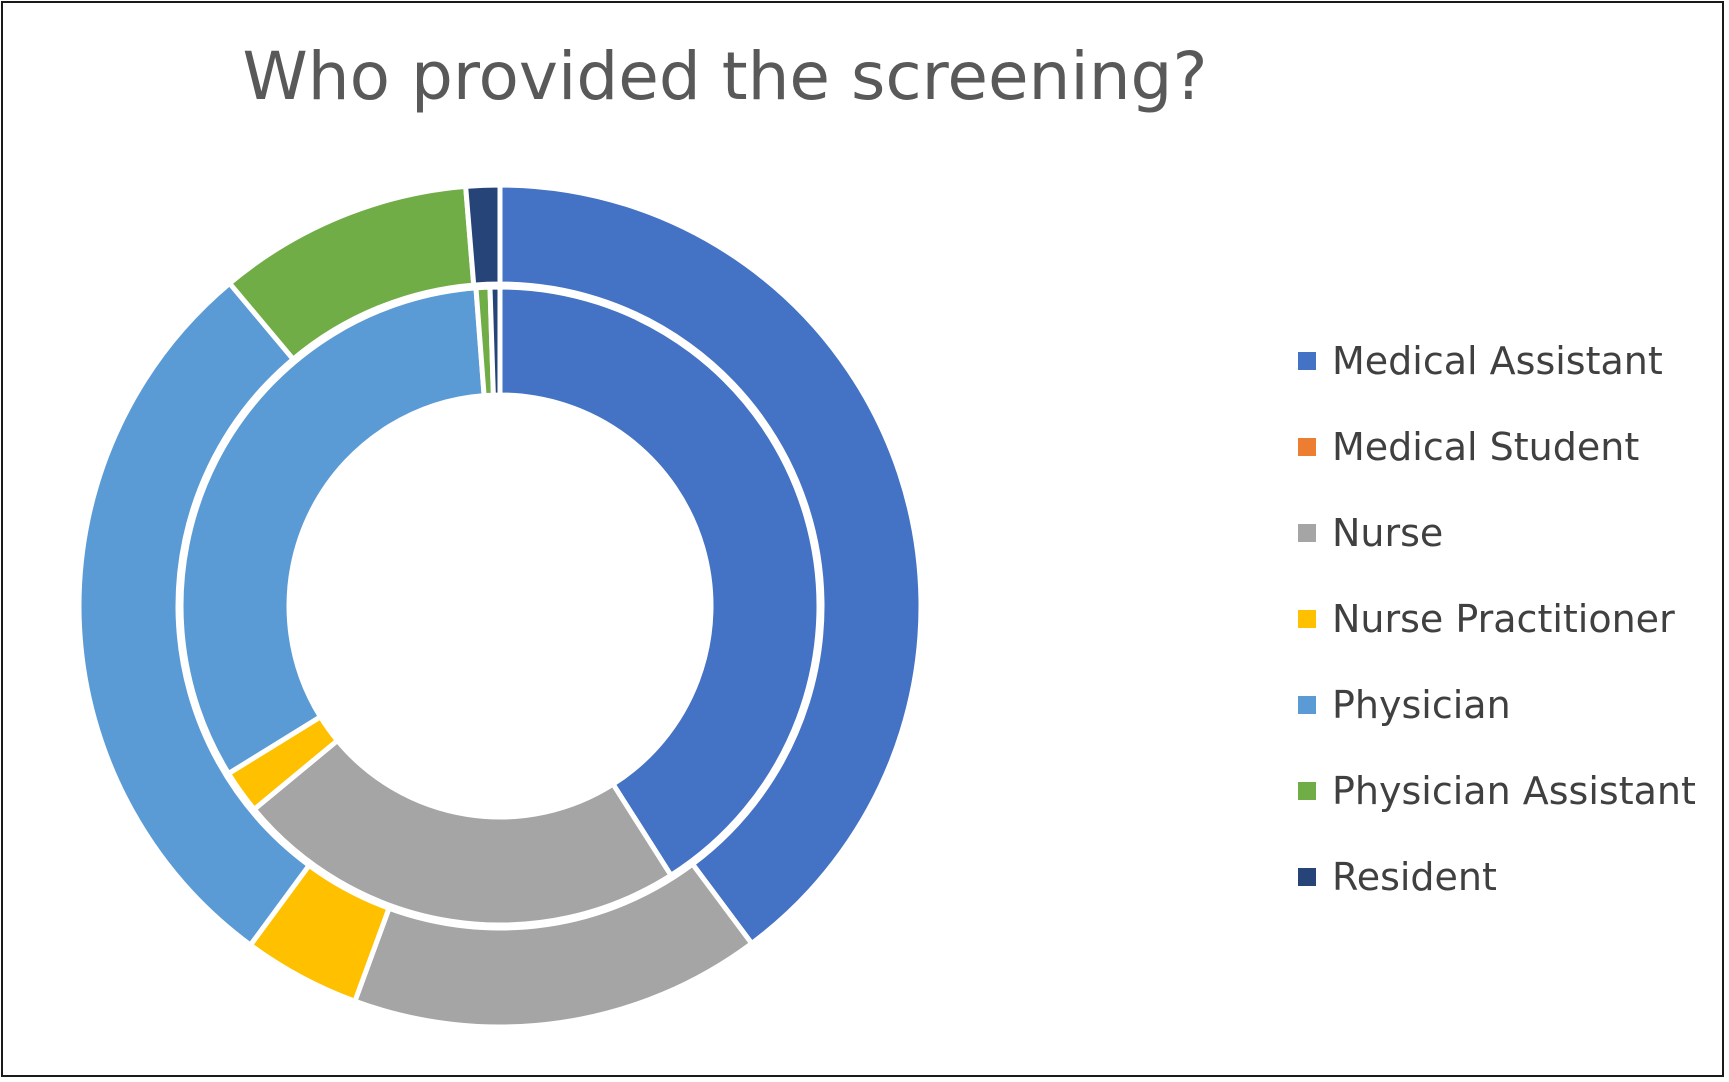 The height and width of the screenshot is (1082, 1729). What do you see at coordinates (1307, 619) in the screenshot?
I see `legend-swatch-nurse-practitioner` at bounding box center [1307, 619].